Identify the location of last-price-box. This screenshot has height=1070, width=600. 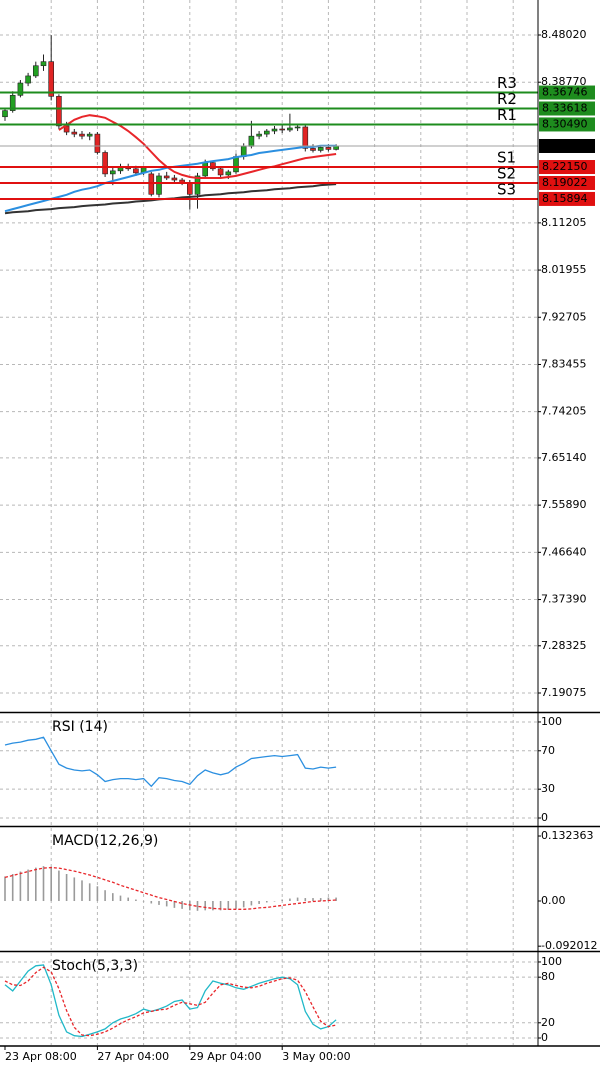
(567, 145).